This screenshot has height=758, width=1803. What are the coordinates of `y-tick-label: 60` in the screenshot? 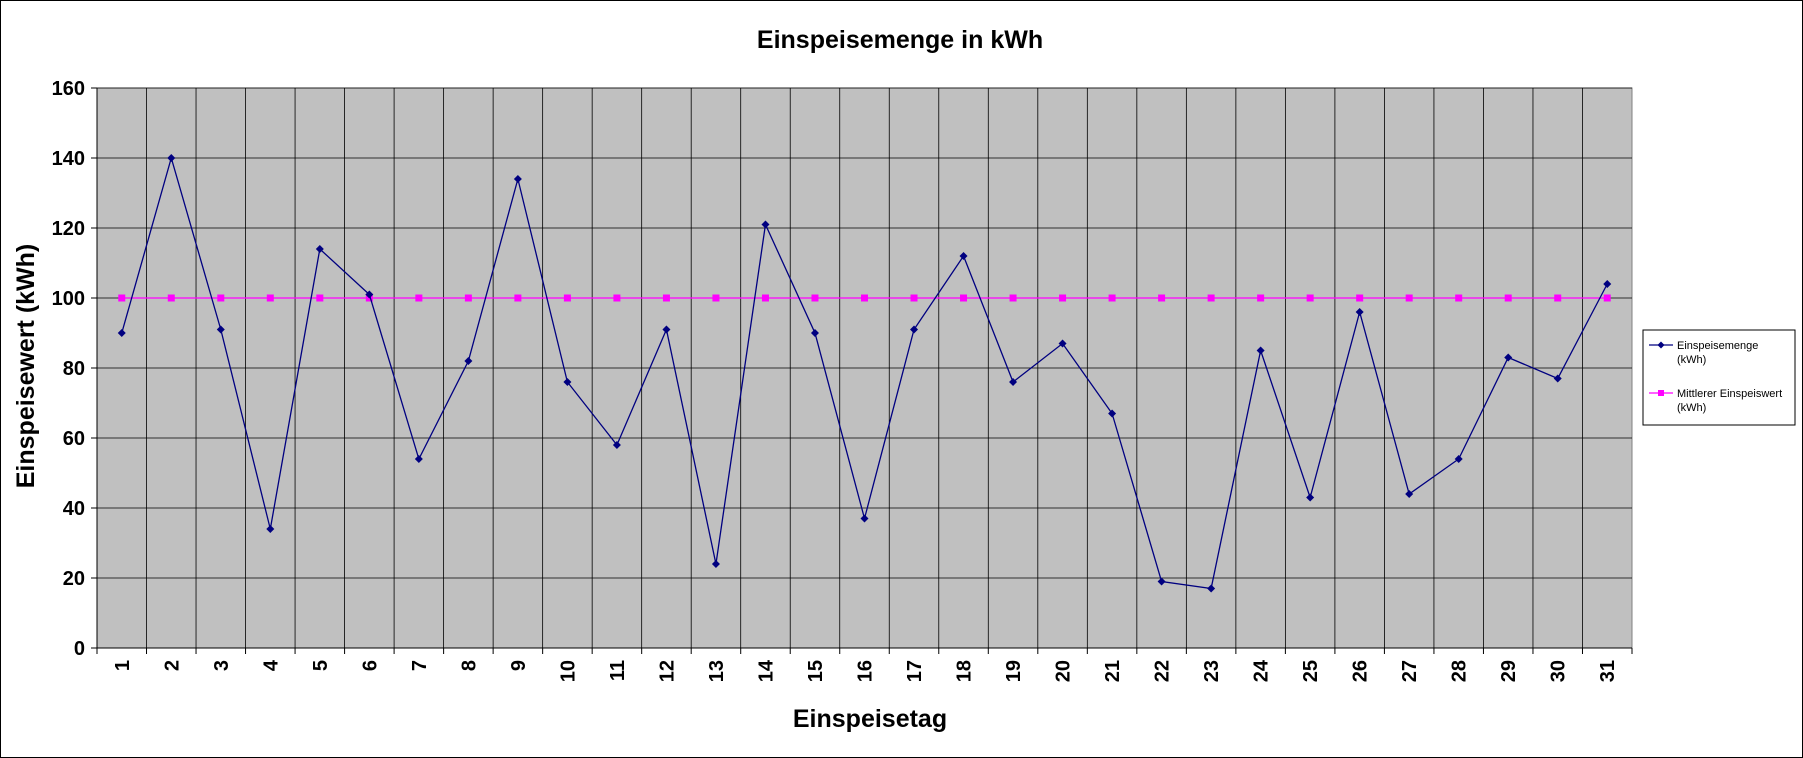 It's located at (74, 439).